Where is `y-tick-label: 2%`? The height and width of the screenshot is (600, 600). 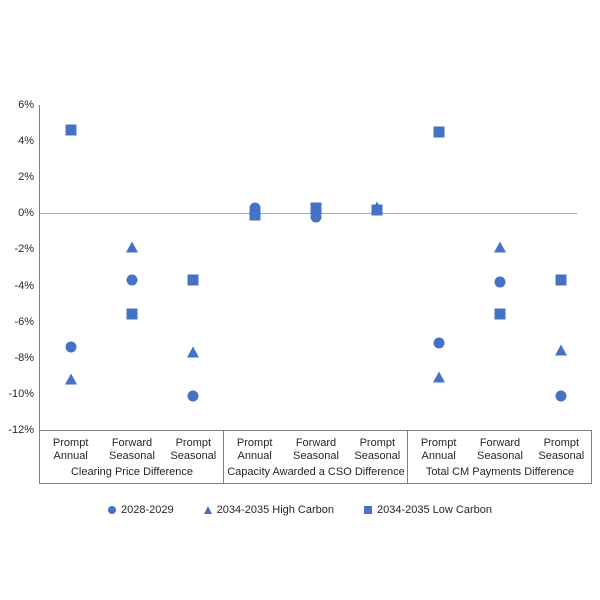
y-tick-label: 2% is located at coordinates (26, 177).